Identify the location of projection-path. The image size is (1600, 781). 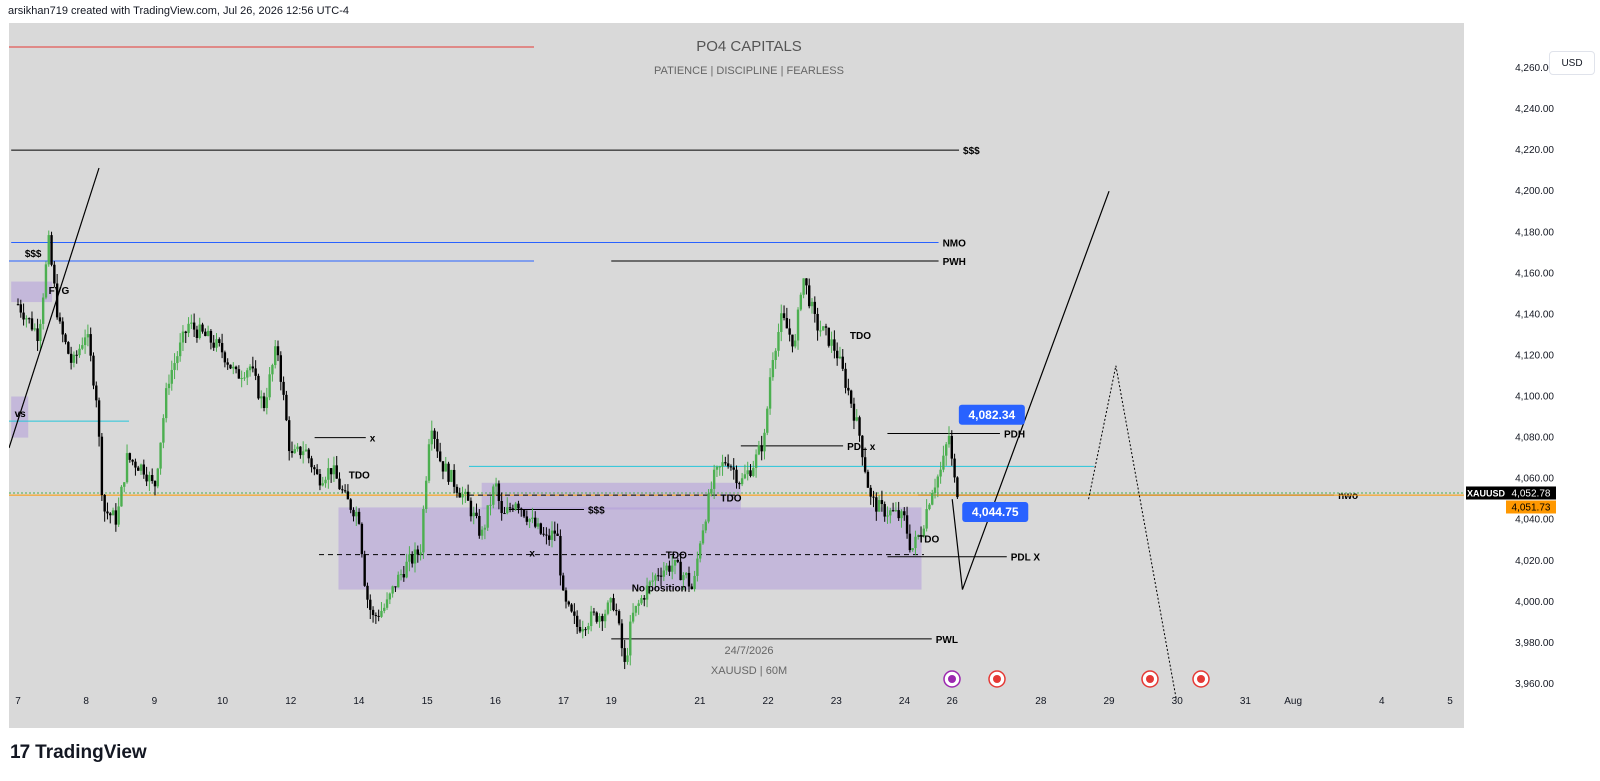
(1030, 390).